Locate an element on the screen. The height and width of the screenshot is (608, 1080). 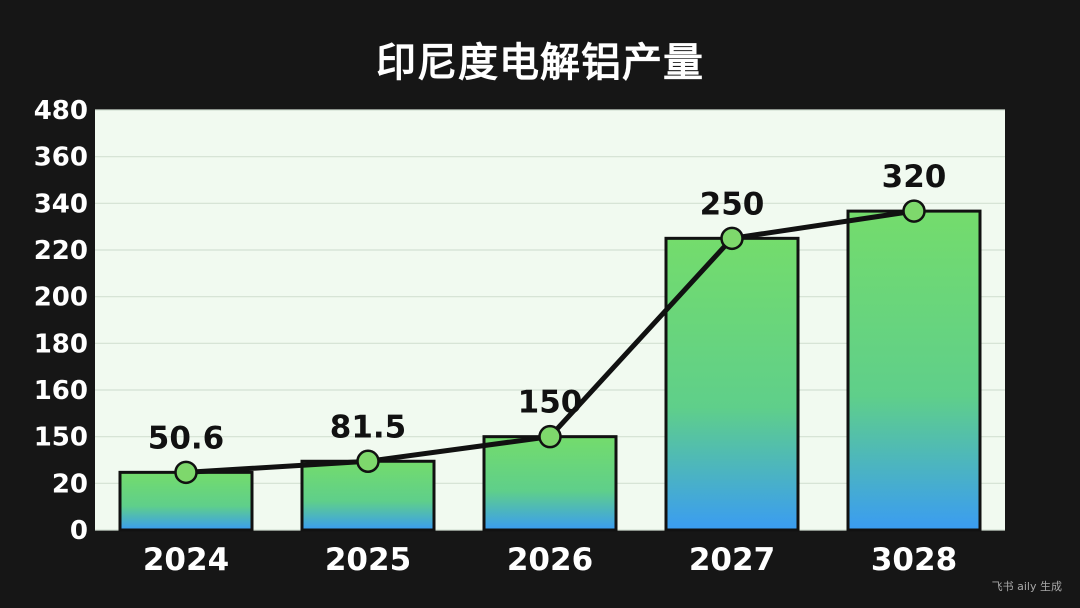
chart-title: 印尼度电解铝产量 is located at coordinates (540, 63).